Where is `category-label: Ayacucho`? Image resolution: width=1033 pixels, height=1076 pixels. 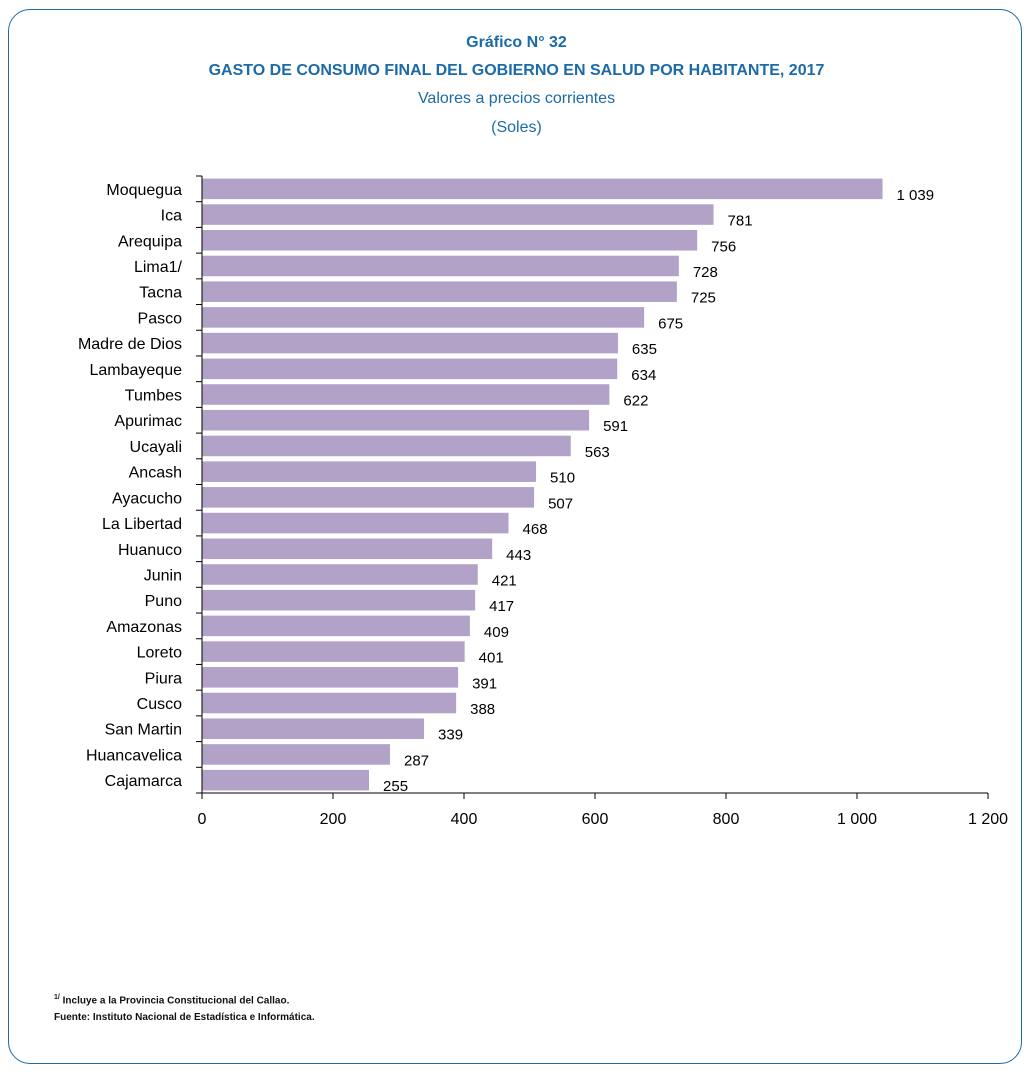 category-label: Ayacucho is located at coordinates (147, 498).